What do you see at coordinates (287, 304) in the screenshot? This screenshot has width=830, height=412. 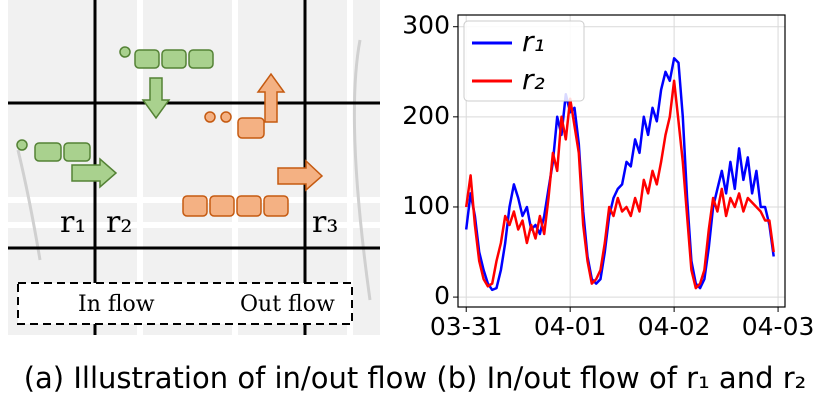 I see `legend-label: Out flow` at bounding box center [287, 304].